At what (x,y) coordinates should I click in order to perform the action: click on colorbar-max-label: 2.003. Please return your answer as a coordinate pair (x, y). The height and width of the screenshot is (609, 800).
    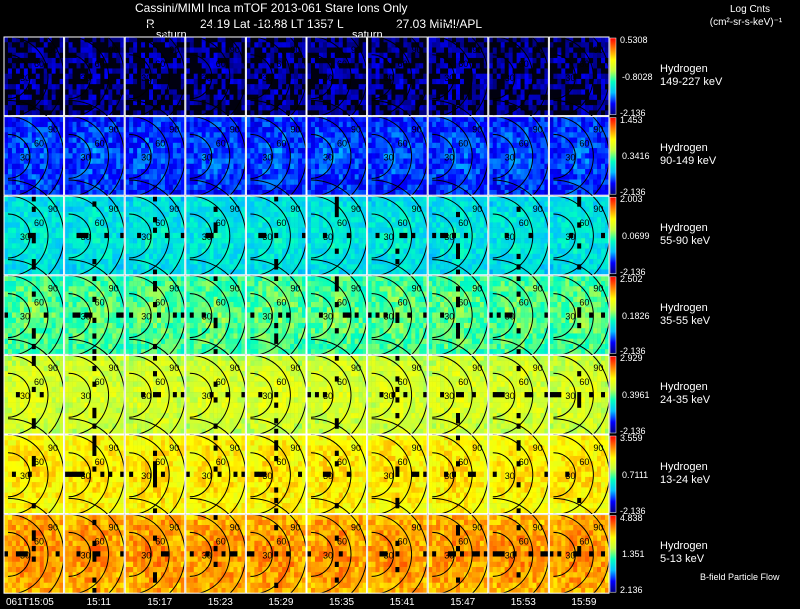
    Looking at the image, I should click on (631, 199).